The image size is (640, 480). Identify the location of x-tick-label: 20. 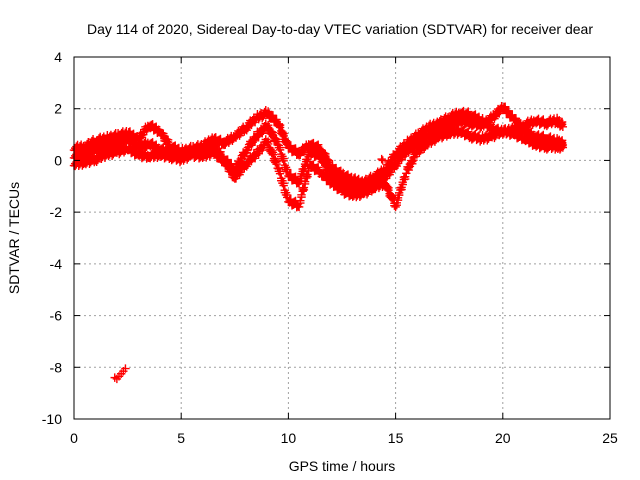
(503, 438).